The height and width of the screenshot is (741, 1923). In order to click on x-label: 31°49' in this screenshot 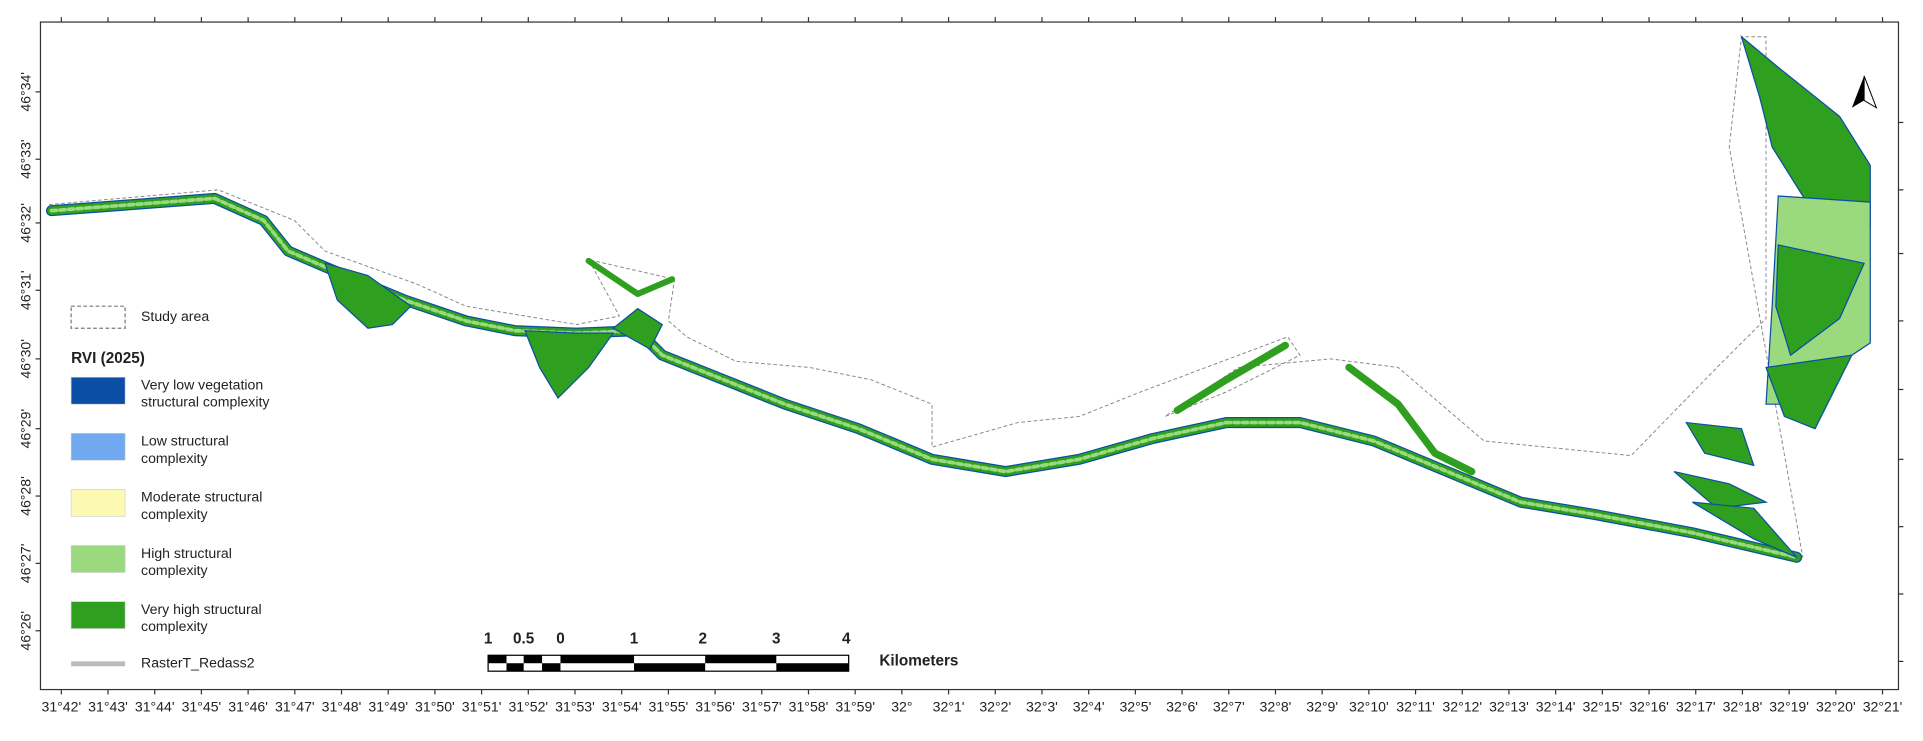, I will do `click(388, 707)`.